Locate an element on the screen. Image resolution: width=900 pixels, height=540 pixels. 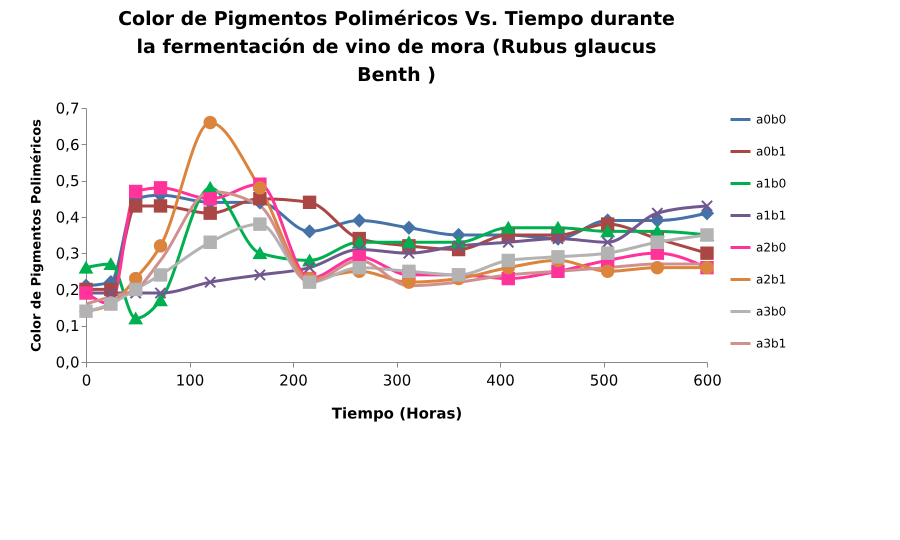
legend-label: a1b1 is located at coordinates (771, 215).